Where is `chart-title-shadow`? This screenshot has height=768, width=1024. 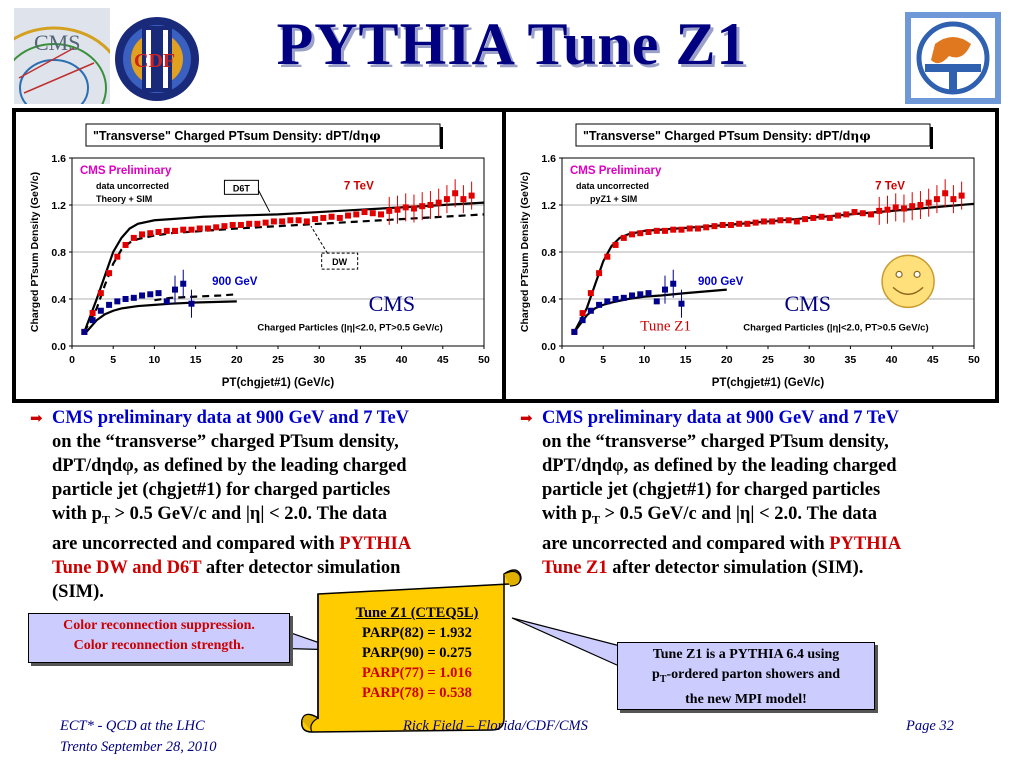
chart-title-shadow is located at coordinates (931, 138).